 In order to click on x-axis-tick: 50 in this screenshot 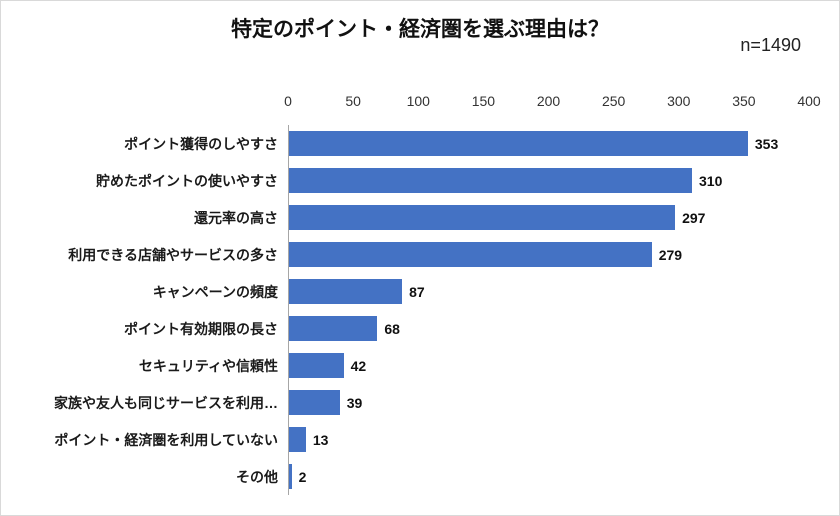, I will do `click(353, 101)`.